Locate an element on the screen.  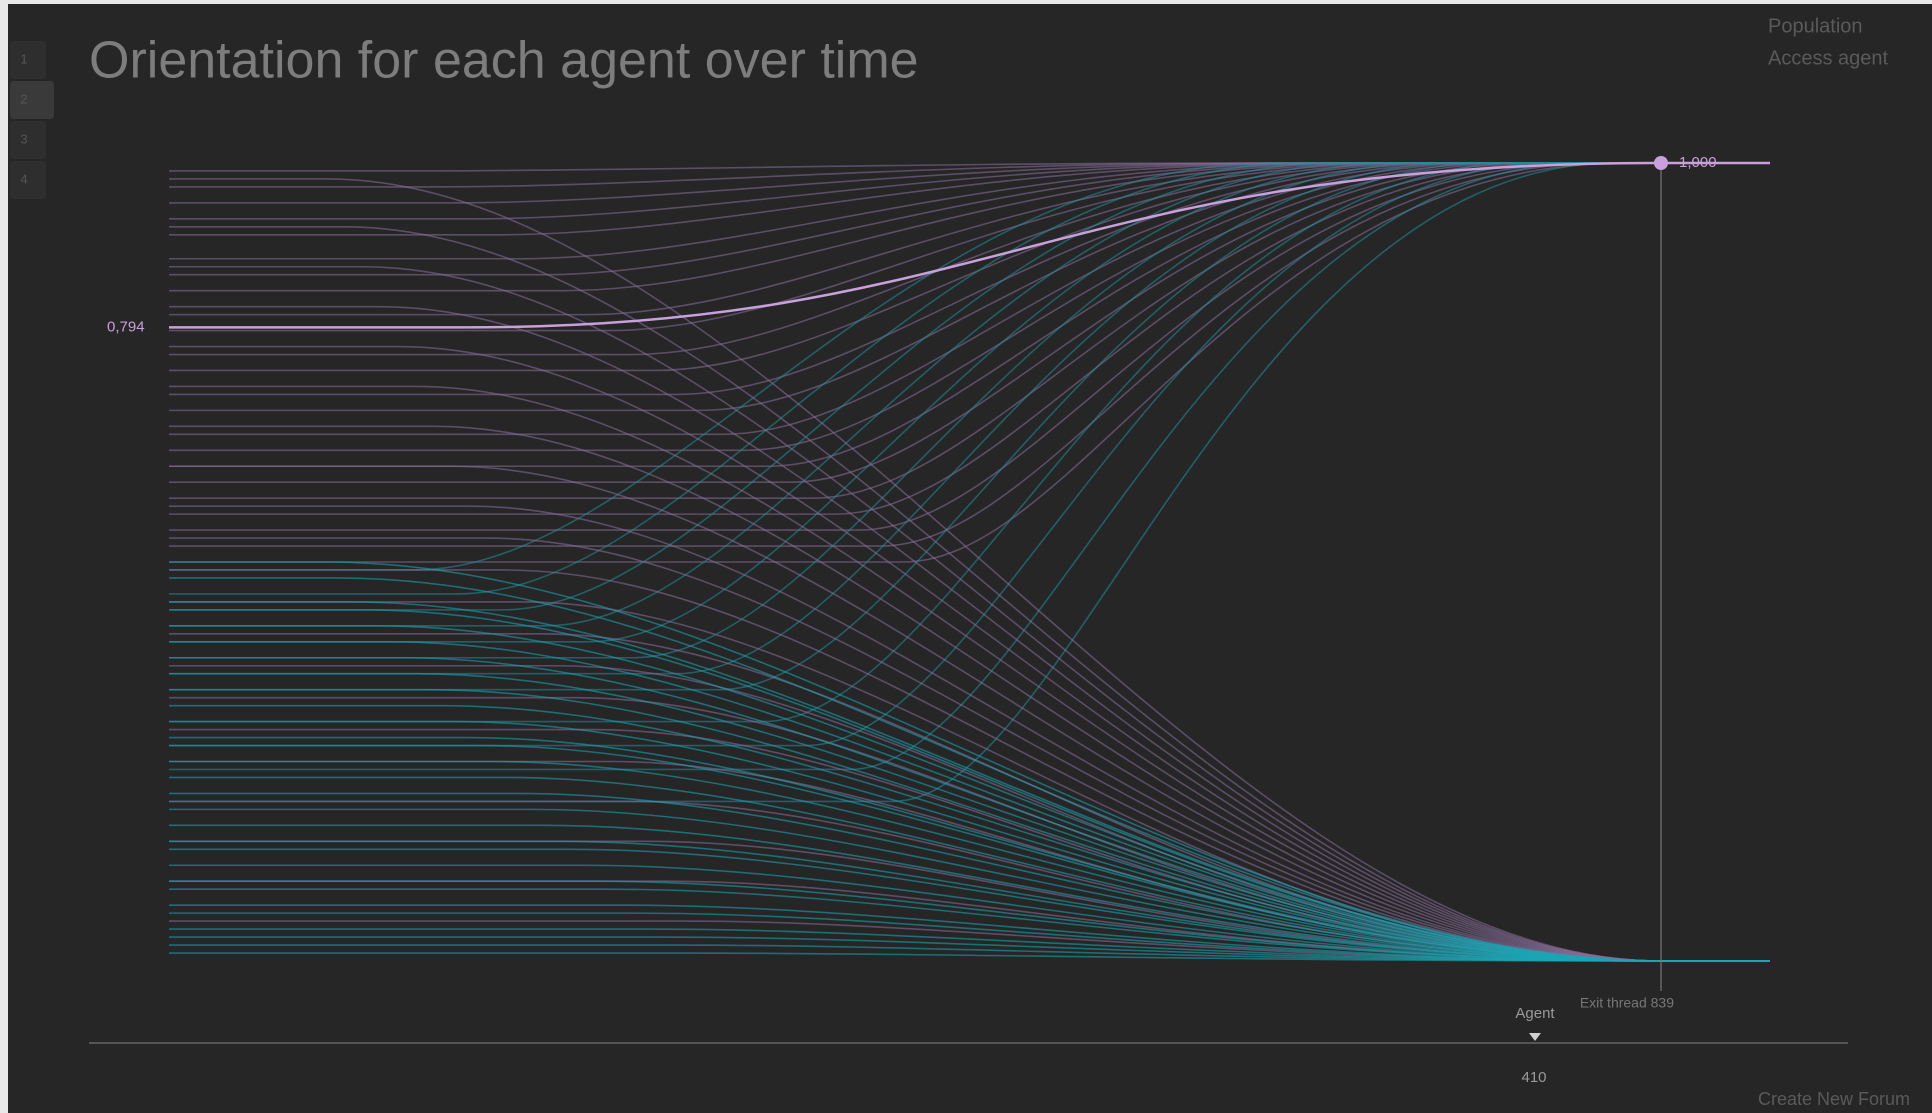
footer-link: Create New Forum is located at coordinates (1834, 1099).